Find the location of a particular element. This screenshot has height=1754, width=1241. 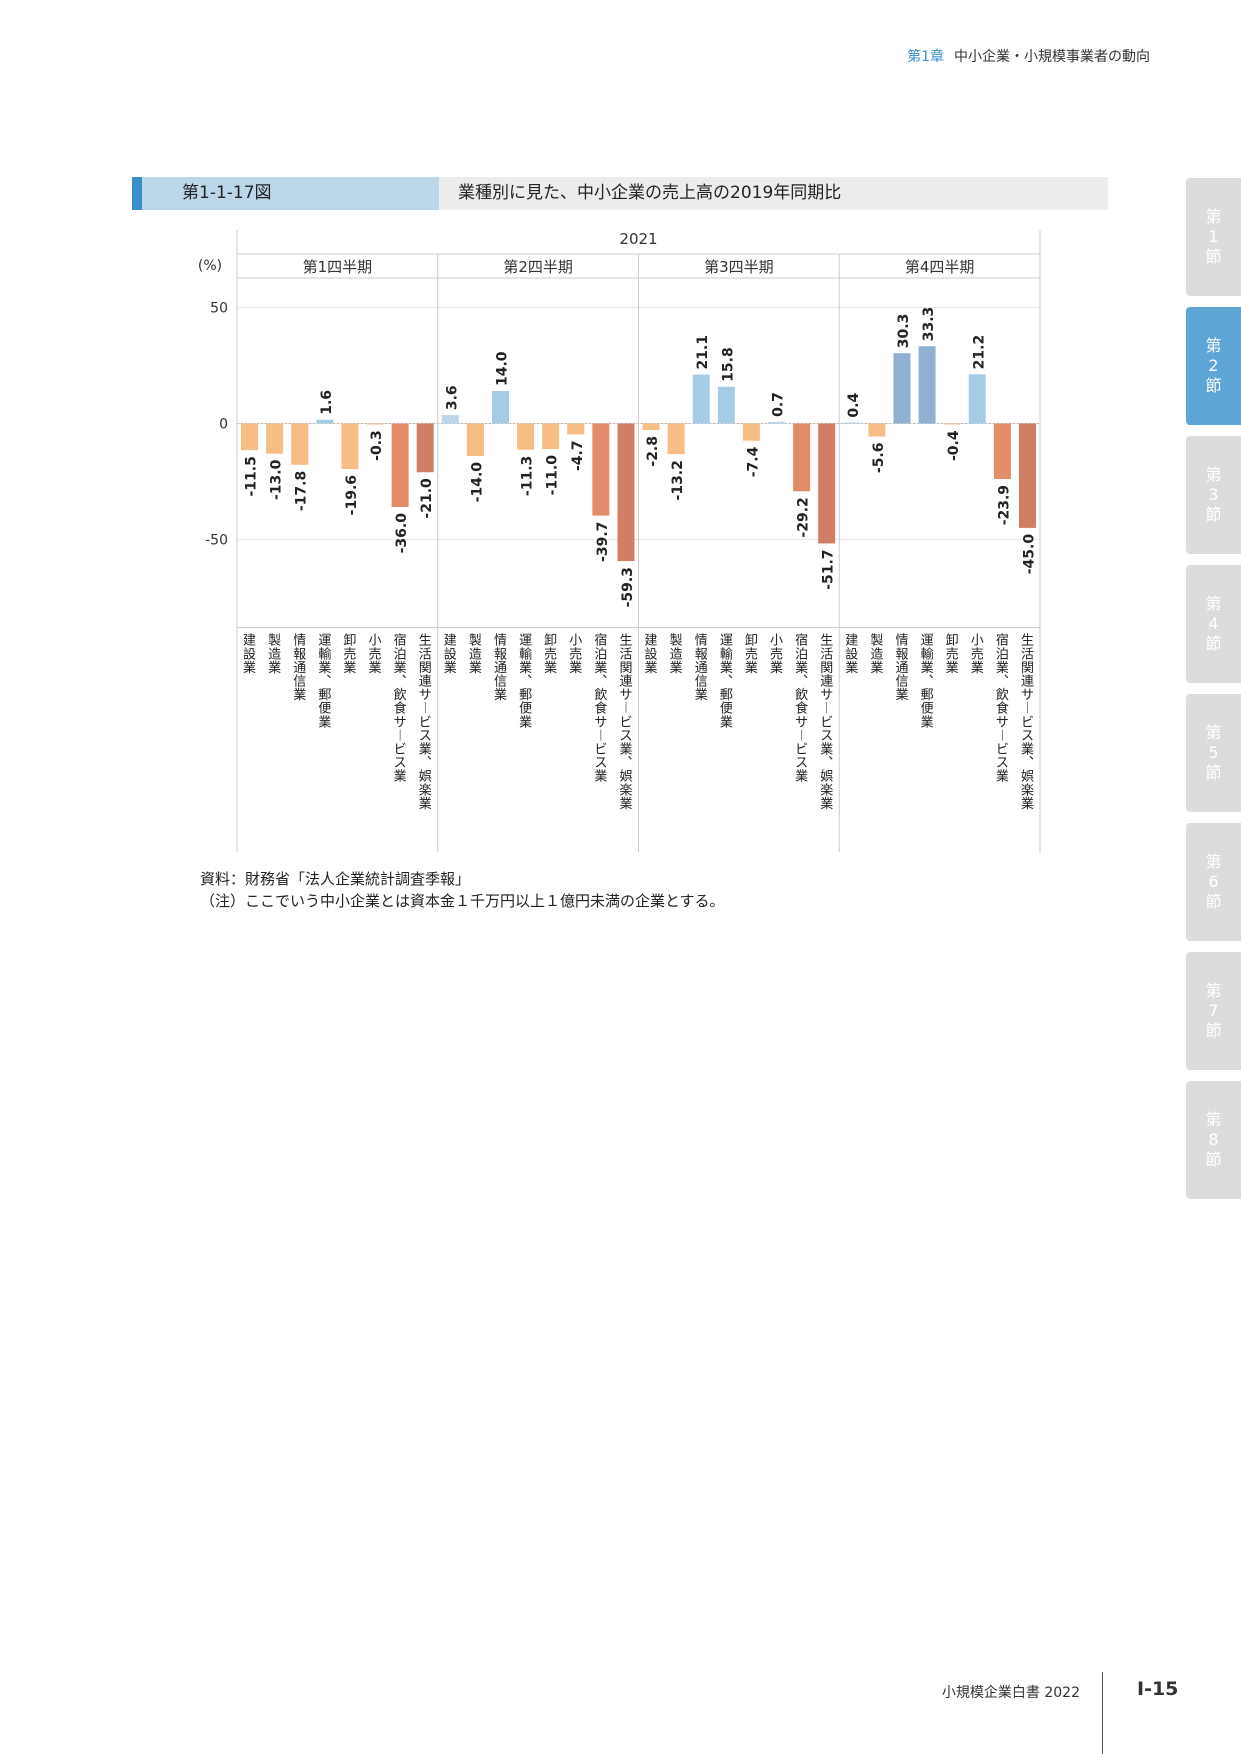

side-tab-char: 6 is located at coordinates (1213, 881).